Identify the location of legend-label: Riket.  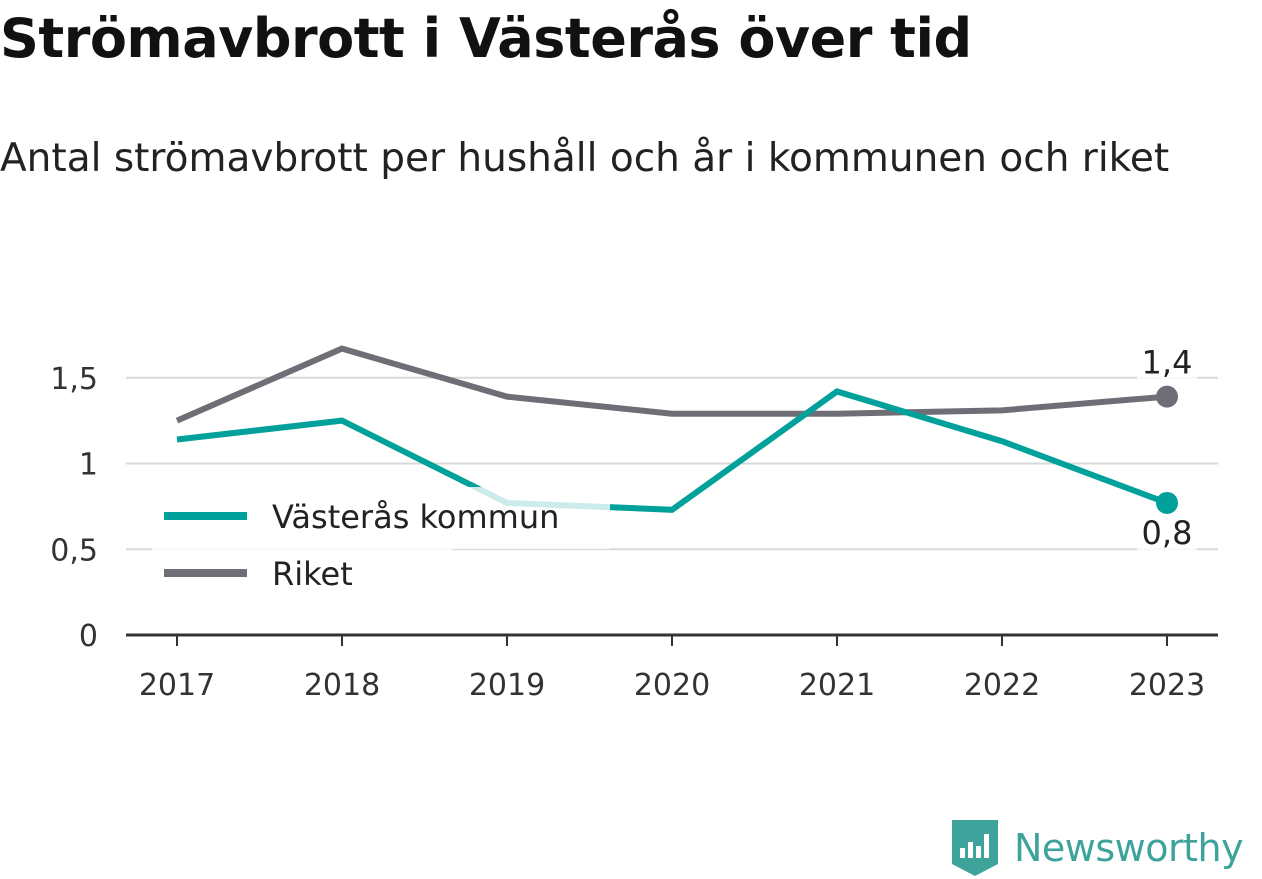
(312, 574).